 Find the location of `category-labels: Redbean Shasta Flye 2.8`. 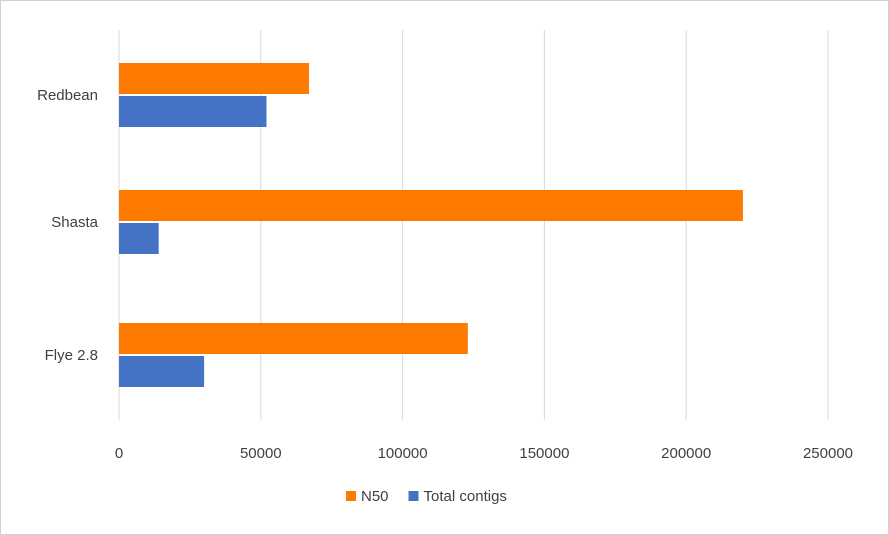

category-labels: Redbean Shasta Flye 2.8 is located at coordinates (68, 225).